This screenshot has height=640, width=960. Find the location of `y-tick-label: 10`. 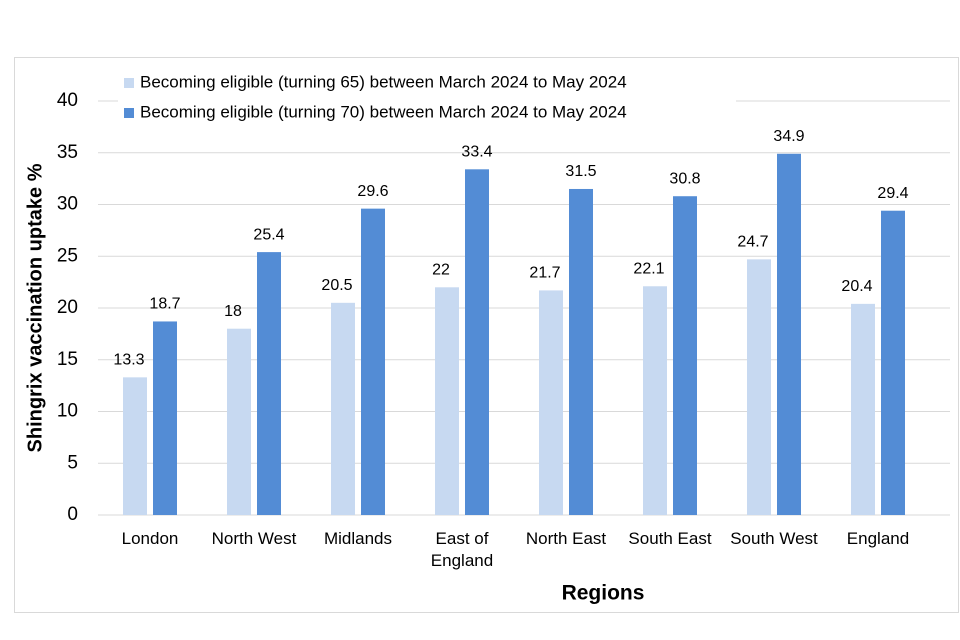

y-tick-label: 10 is located at coordinates (67, 411).